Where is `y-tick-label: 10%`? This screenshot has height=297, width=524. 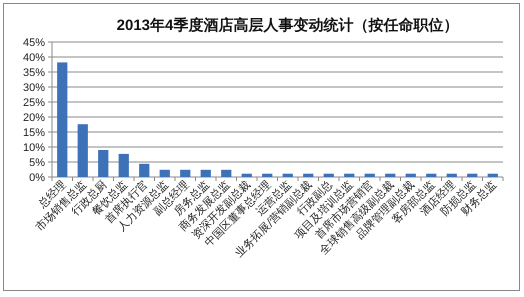
y-tick-label: 10% is located at coordinates (34, 148).